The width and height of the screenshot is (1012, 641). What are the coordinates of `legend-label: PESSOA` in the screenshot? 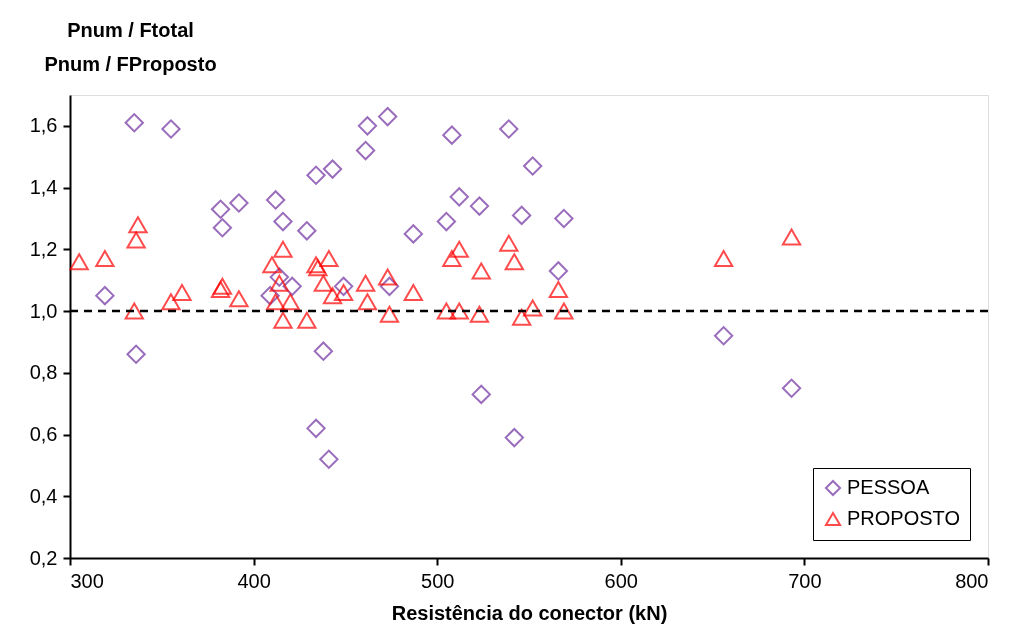 It's located at (888, 487).